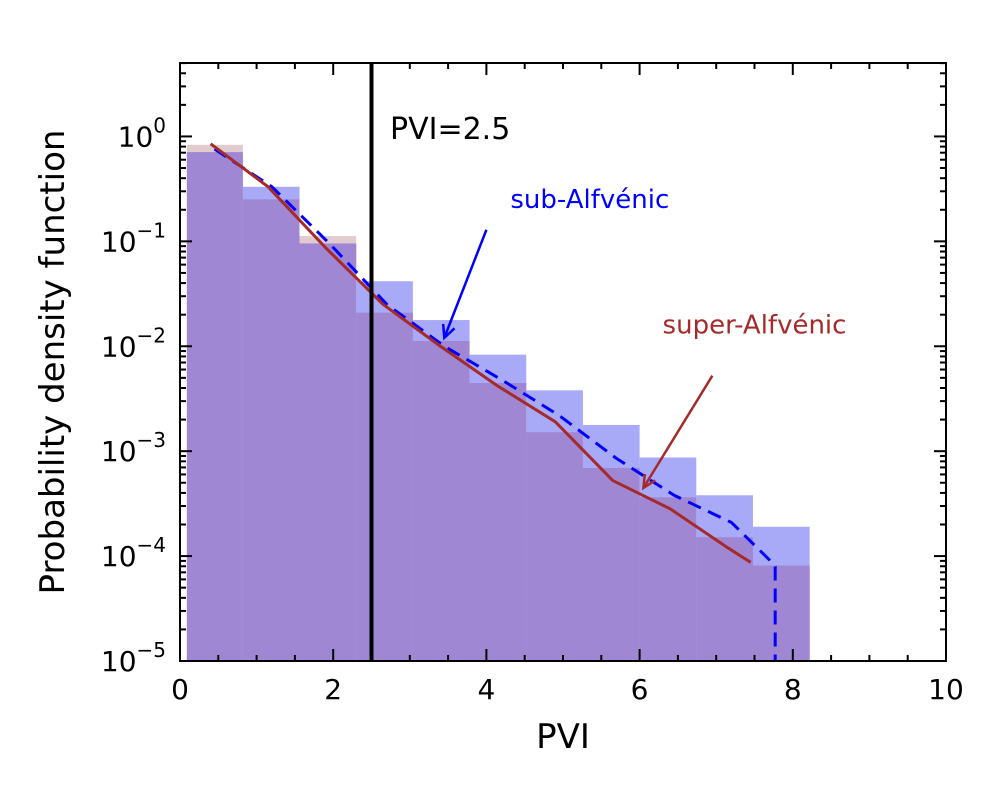 Image resolution: width=997 pixels, height=797 pixels. I want to click on y-tick-label: 10⁻⁴, so click(133, 553).